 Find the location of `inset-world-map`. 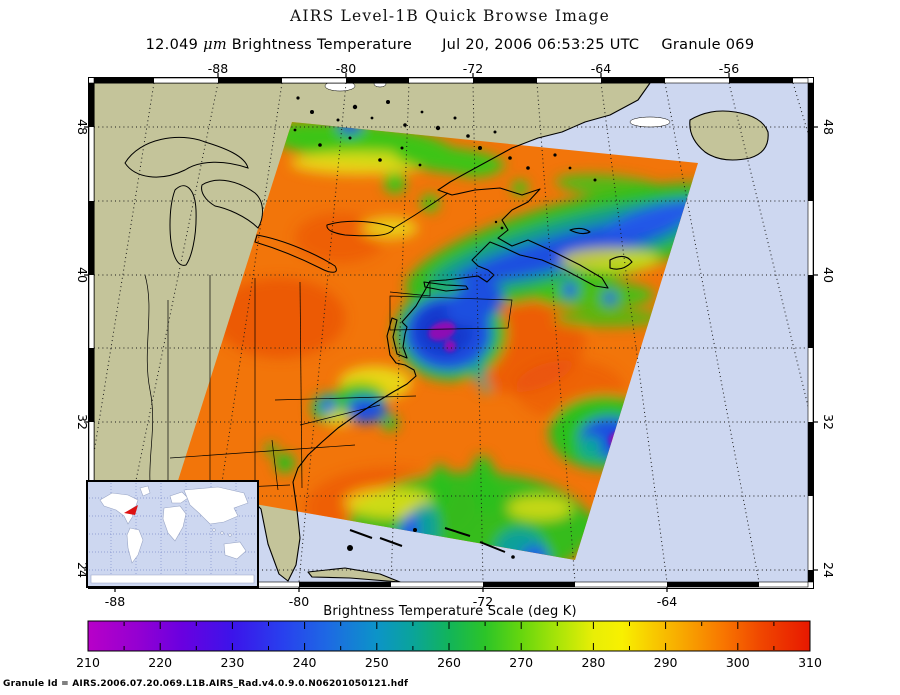

inset-world-map is located at coordinates (172, 534).